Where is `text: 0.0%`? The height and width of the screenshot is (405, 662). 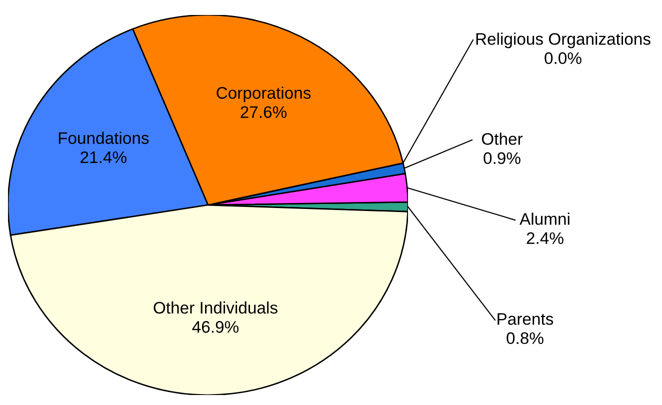 text: 0.0% is located at coordinates (563, 58).